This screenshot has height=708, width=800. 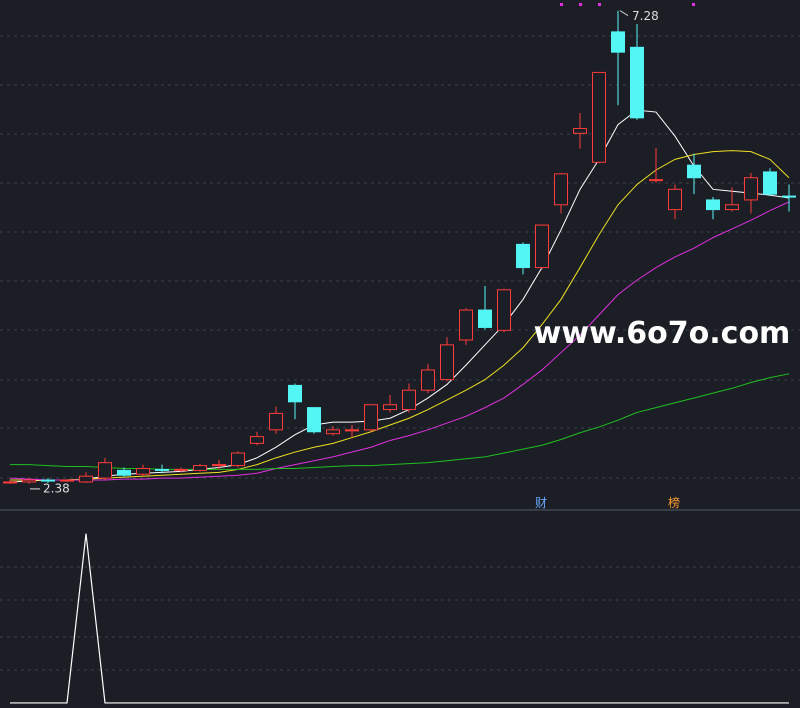 I want to click on high-arrow, so click(x=624, y=13).